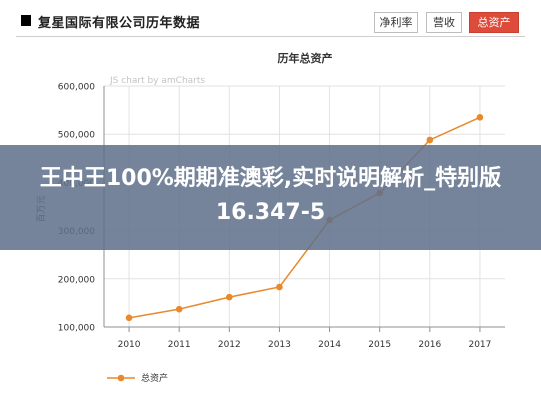 The height and width of the screenshot is (400, 541). Describe the element at coordinates (229, 345) in the screenshot. I see `x-tick-label: 2012` at that location.